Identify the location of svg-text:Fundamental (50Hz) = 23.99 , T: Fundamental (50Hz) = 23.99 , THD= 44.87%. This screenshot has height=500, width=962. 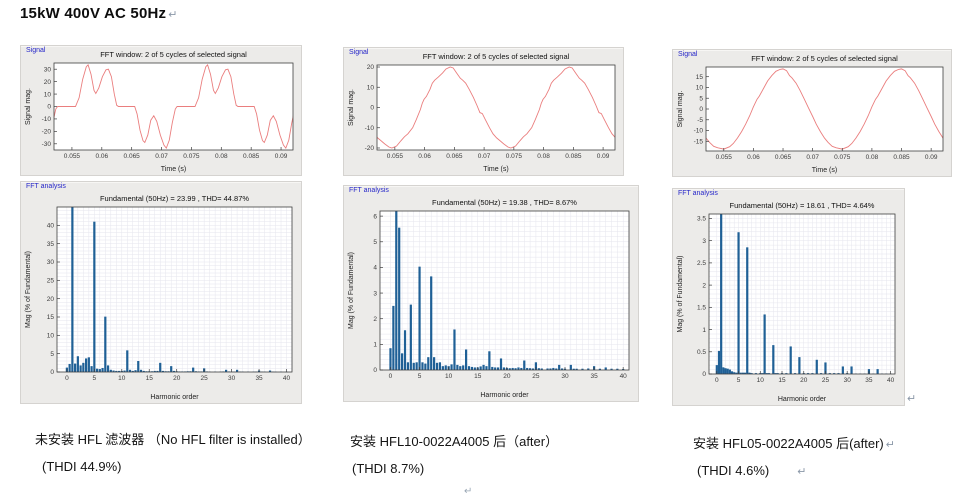
(174, 198).